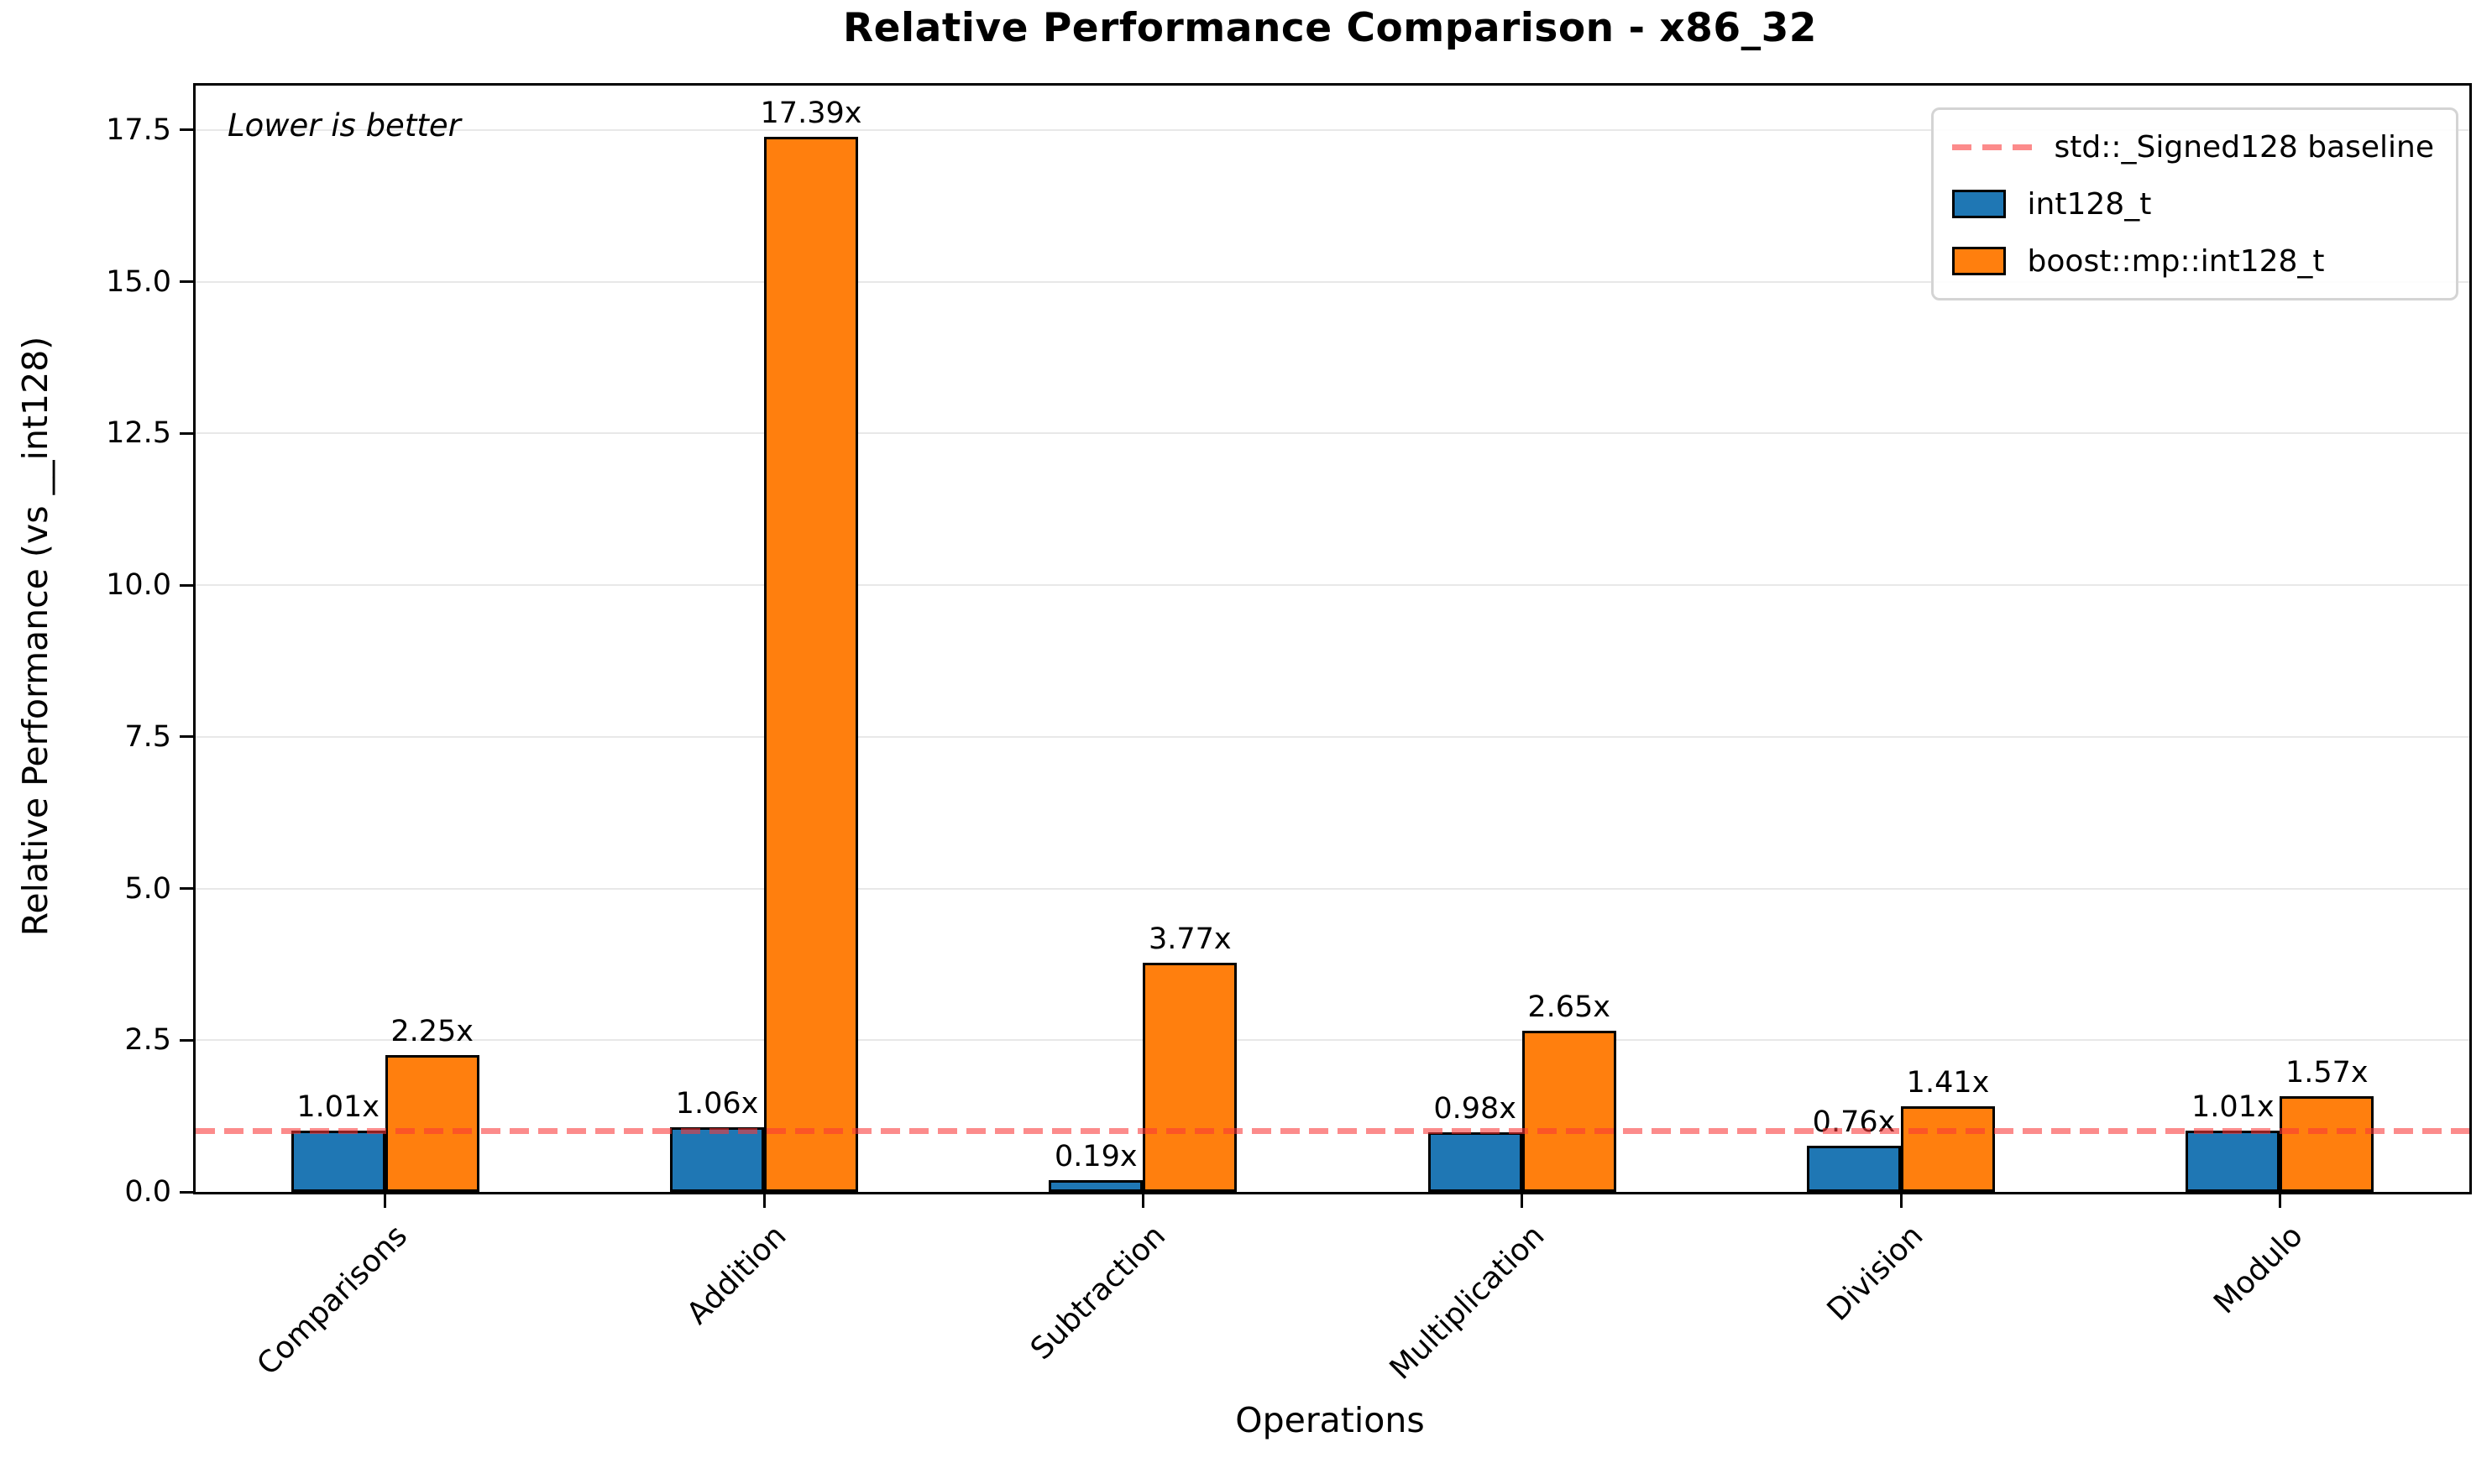 The image size is (2492, 1484). I want to click on legend-label-int128: int128_t, so click(2089, 204).